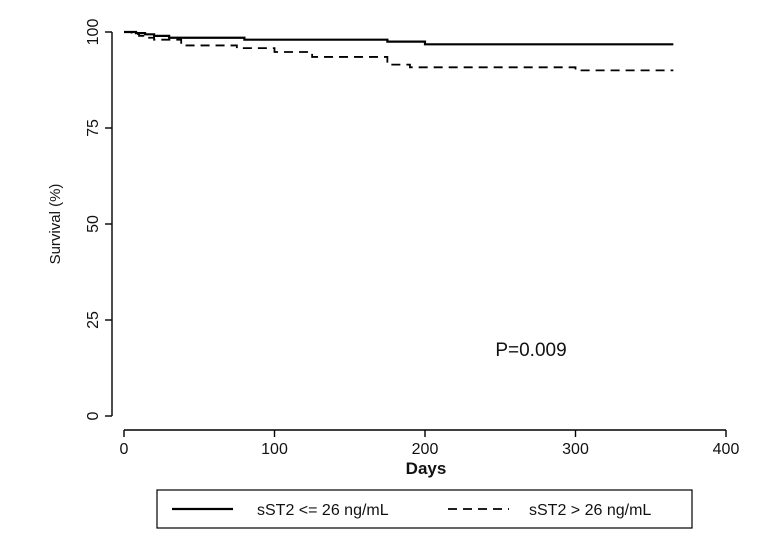 Image resolution: width=762 pixels, height=554 pixels. I want to click on y-tick-label: 100, so click(93, 32).